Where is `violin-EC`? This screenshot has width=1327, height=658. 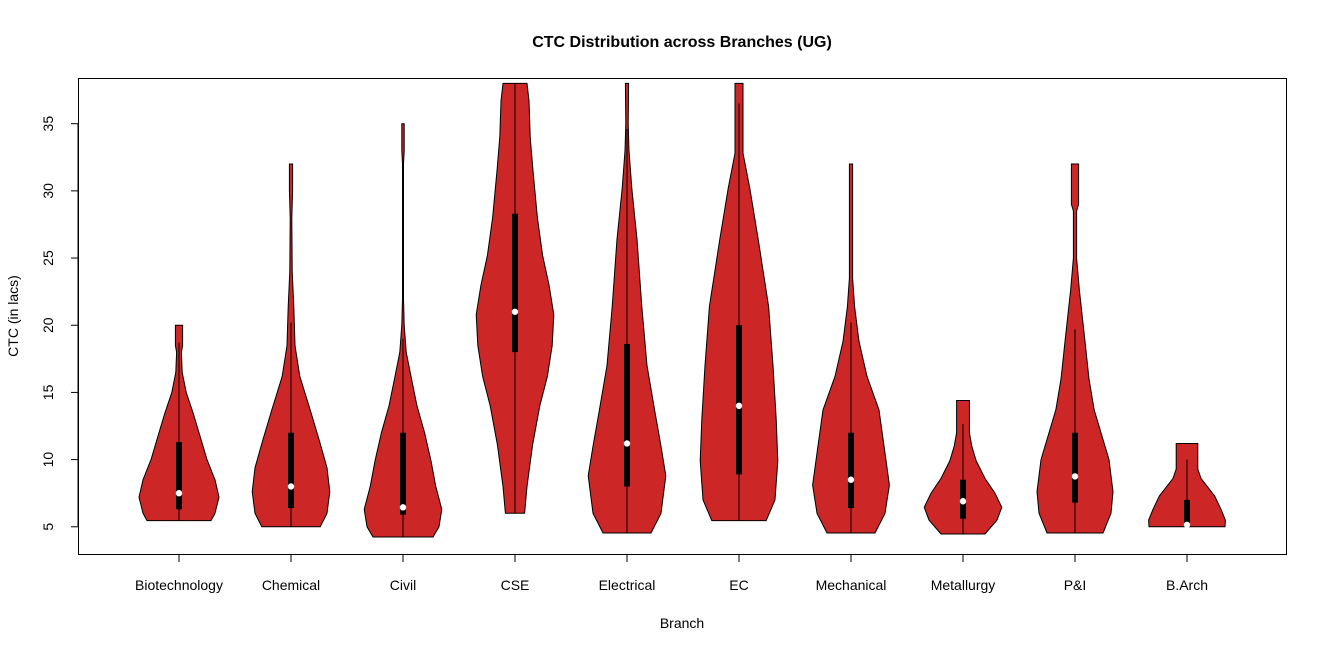
violin-EC is located at coordinates (739, 302).